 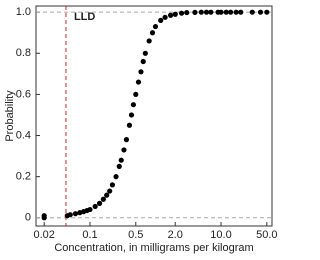 I want to click on y-axis-label: Probability, so click(x=10, y=116).